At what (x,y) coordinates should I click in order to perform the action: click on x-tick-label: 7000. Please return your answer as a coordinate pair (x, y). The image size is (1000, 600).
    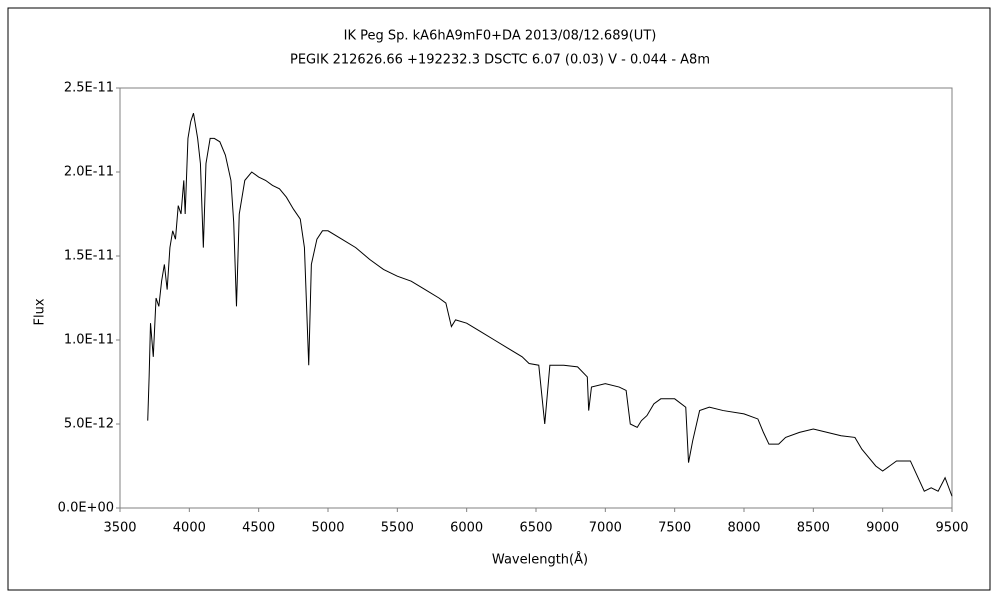
    Looking at the image, I should click on (605, 528).